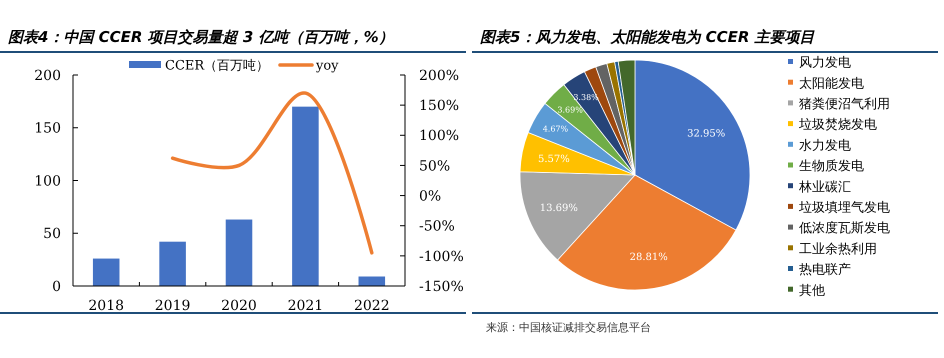 The width and height of the screenshot is (944, 358). What do you see at coordinates (824, 187) in the screenshot?
I see `legend-label: 林业碳汇` at bounding box center [824, 187].